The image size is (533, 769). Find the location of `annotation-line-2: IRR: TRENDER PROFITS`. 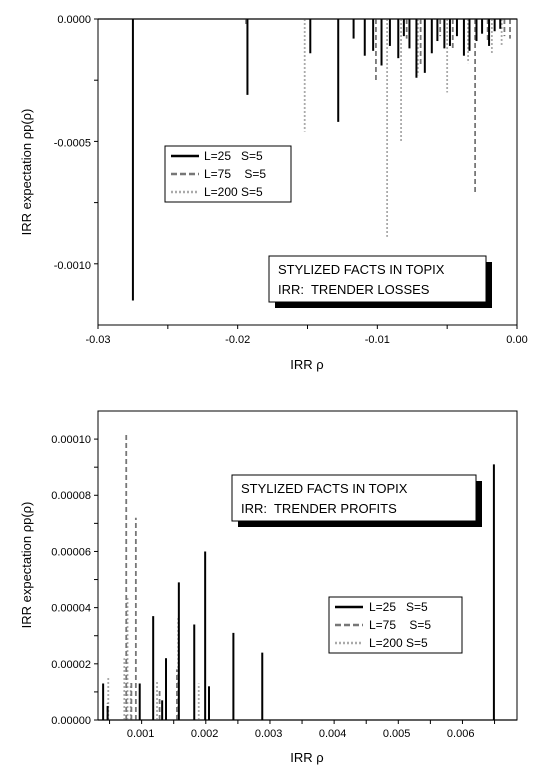

annotation-line-2: IRR: TRENDER PROFITS is located at coordinates (319, 508).